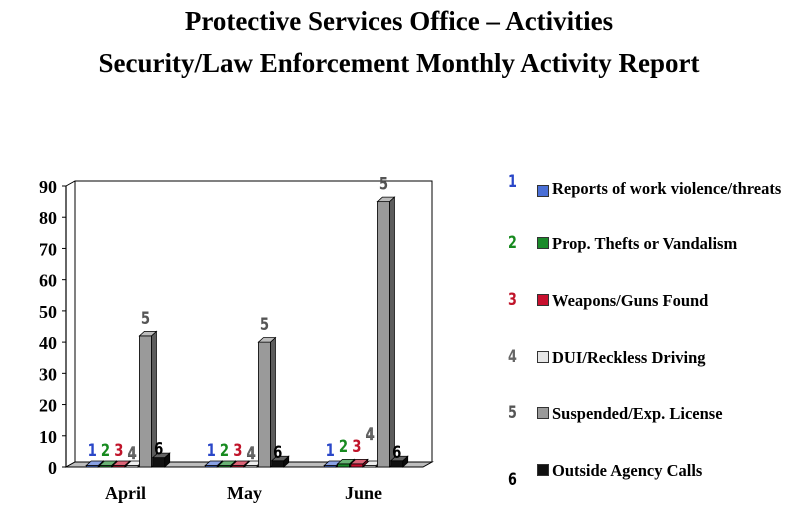 The height and width of the screenshot is (510, 798). I want to click on legend-marker-number: 4, so click(512, 357).